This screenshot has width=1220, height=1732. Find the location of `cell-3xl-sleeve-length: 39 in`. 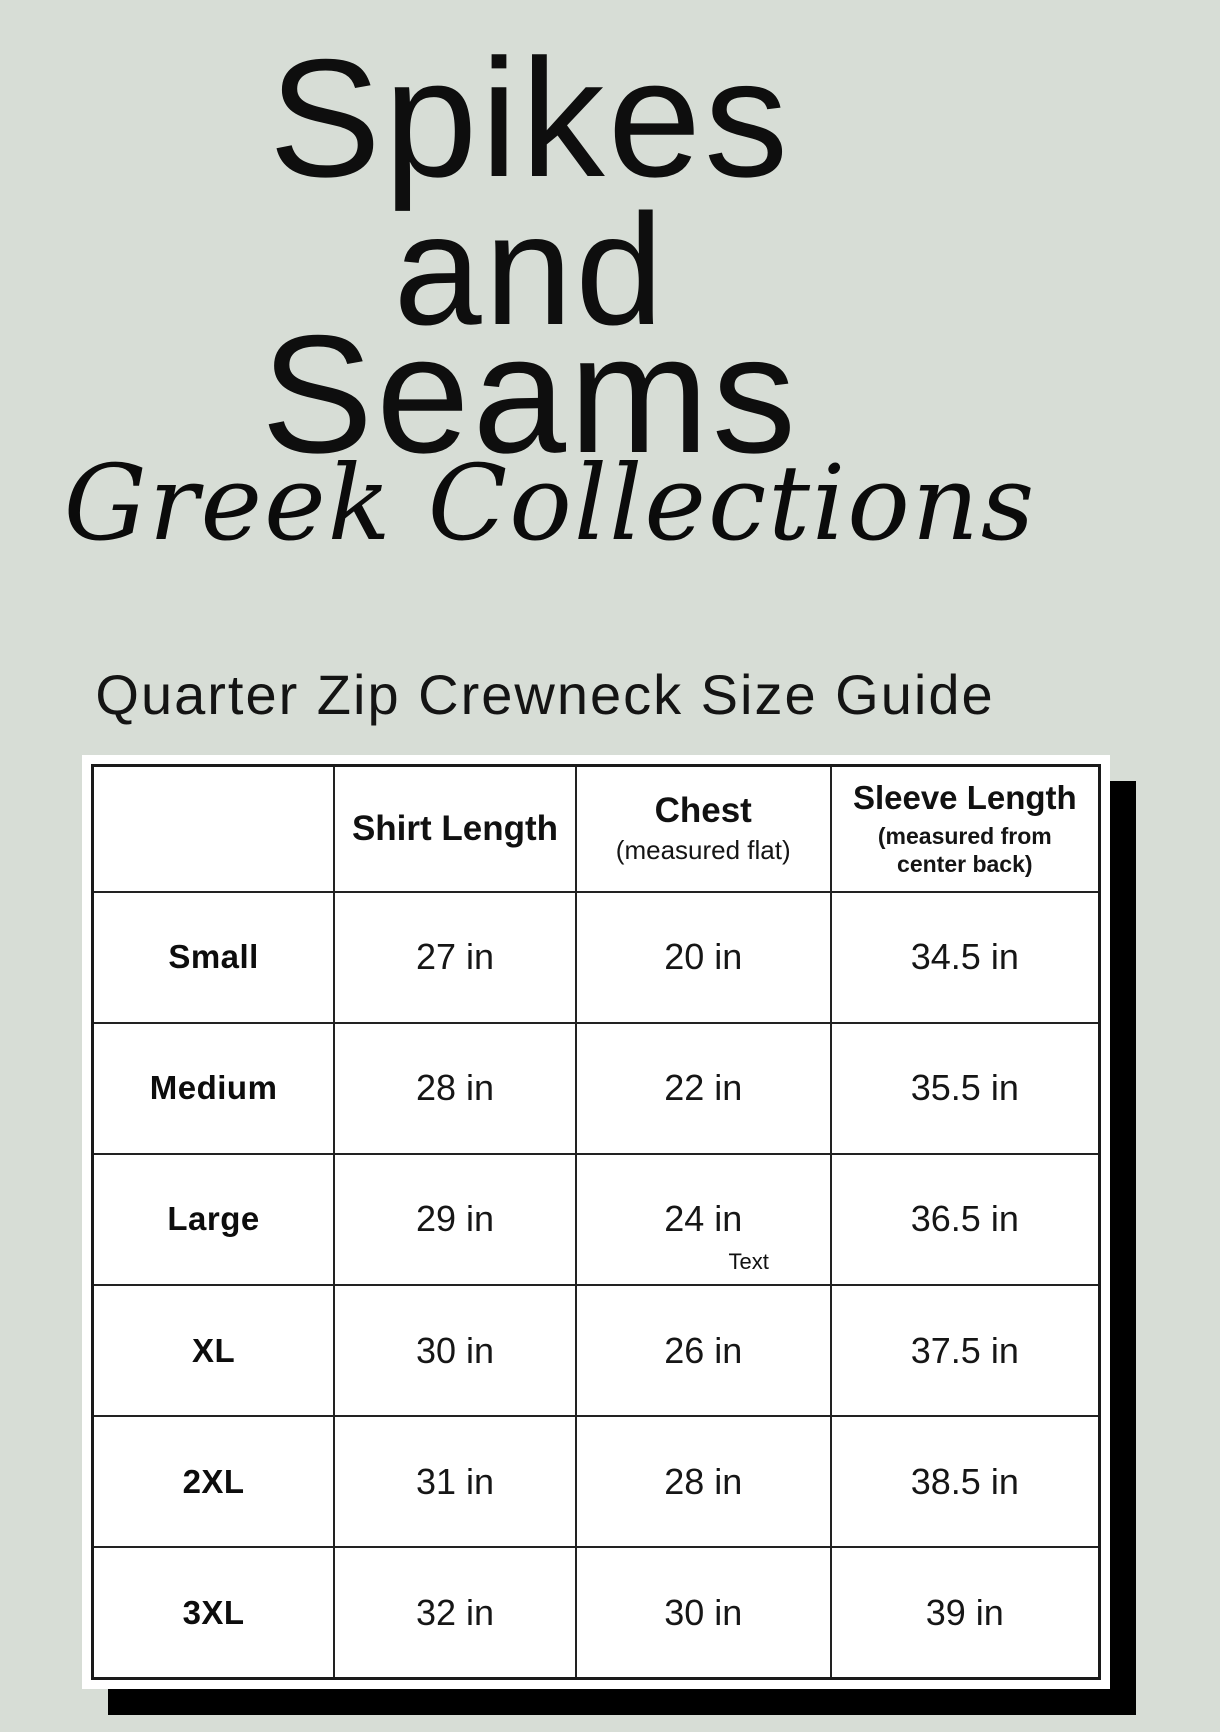

cell-3xl-sleeve-length: 39 in is located at coordinates (965, 1613).